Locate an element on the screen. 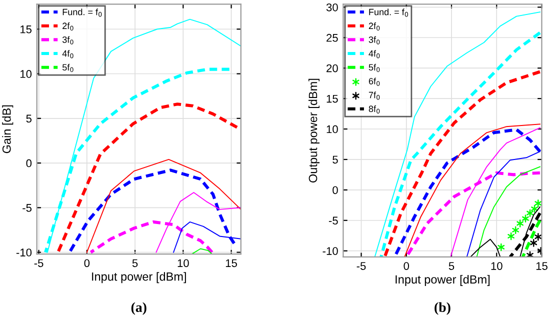  y-axis-title: Output power [dBm] is located at coordinates (314, 130).